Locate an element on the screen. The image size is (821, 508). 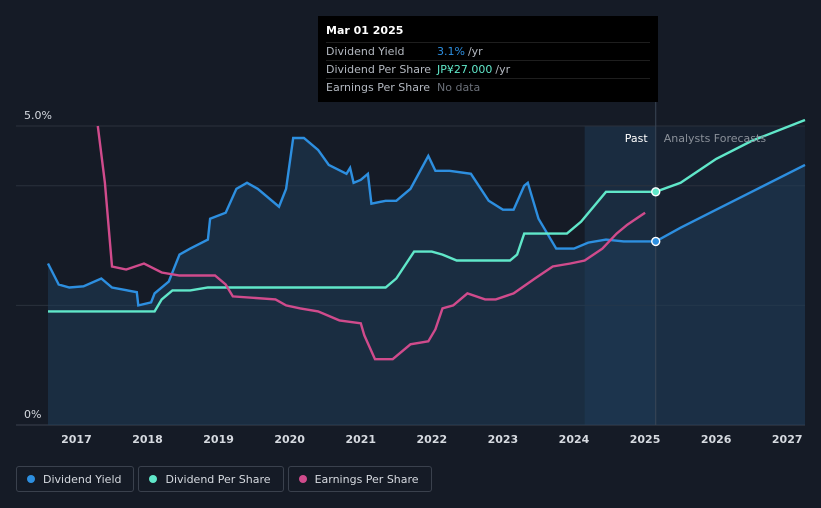
tooltip-value: No data is located at coordinates (459, 87).